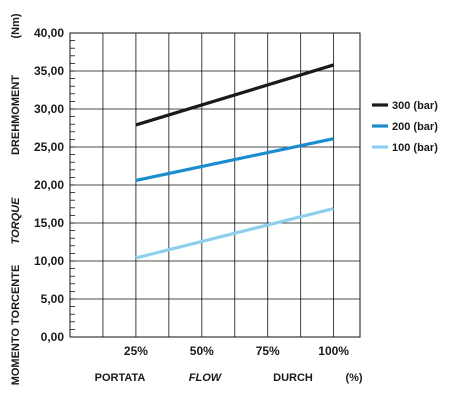  I want to click on x-axis-title: PORTATA FLOW DURCH (%), so click(229, 378).